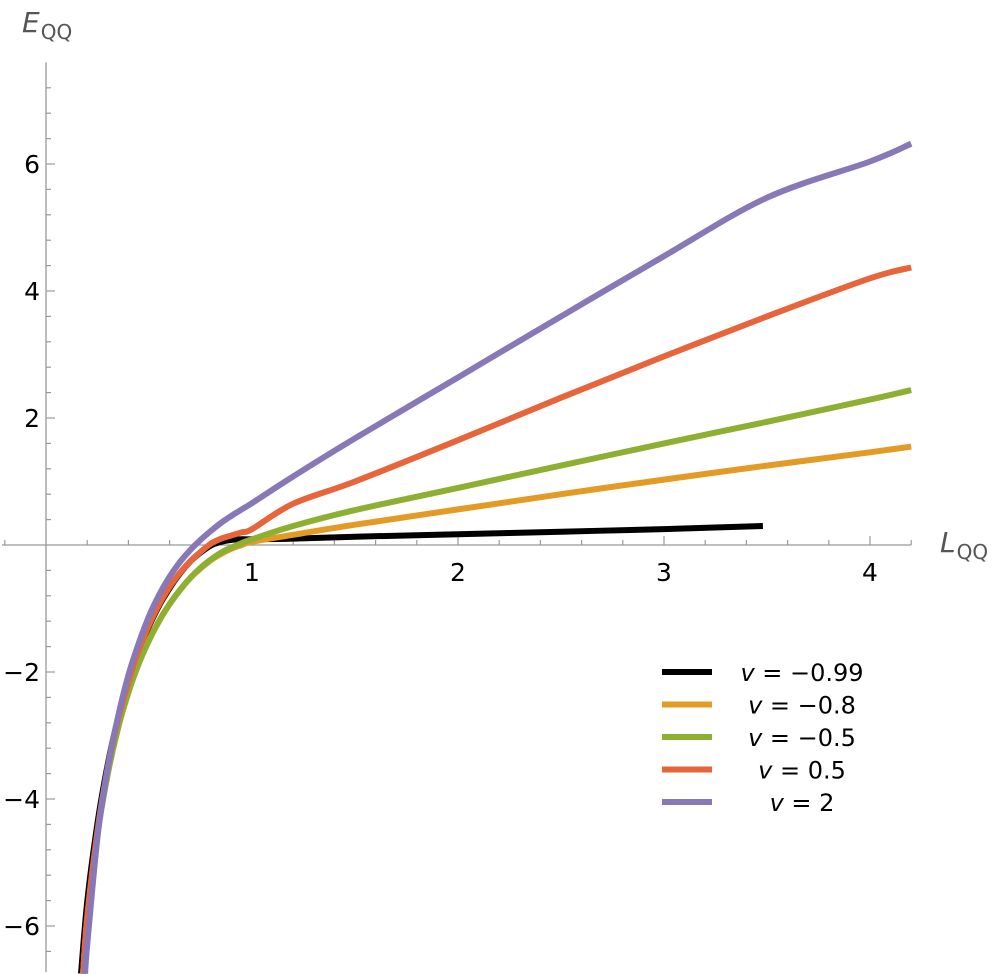 The width and height of the screenshot is (997, 974). I want to click on x-tick-label: 1, so click(252, 572).